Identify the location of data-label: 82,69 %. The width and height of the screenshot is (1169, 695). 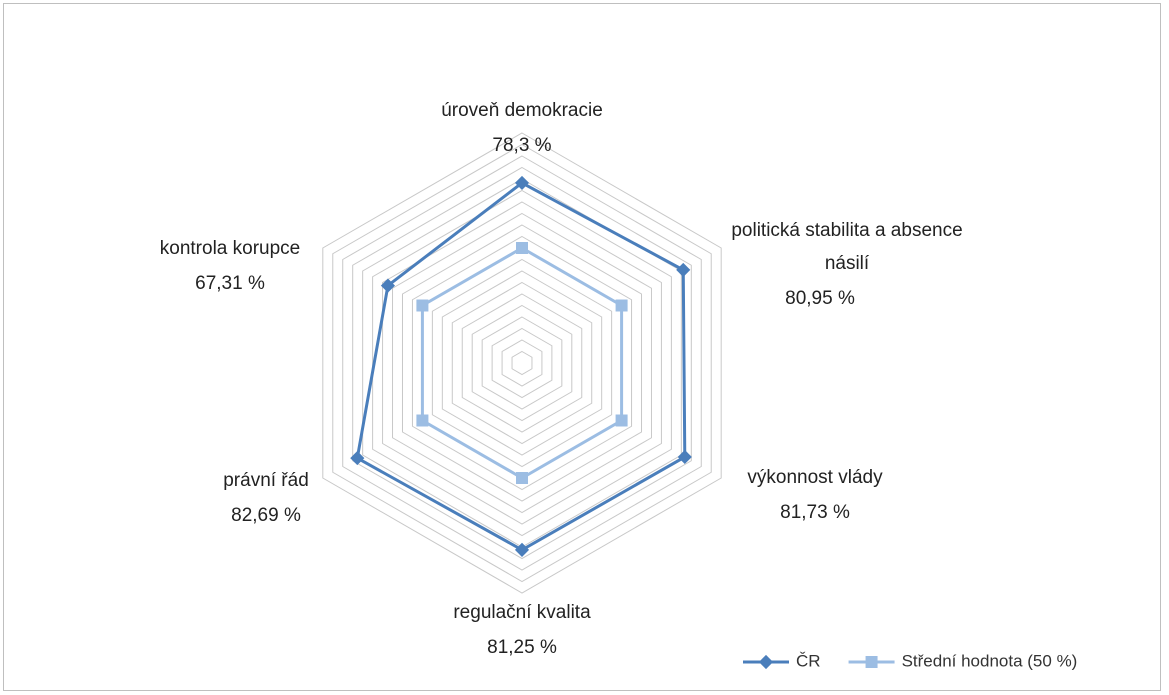
(266, 515).